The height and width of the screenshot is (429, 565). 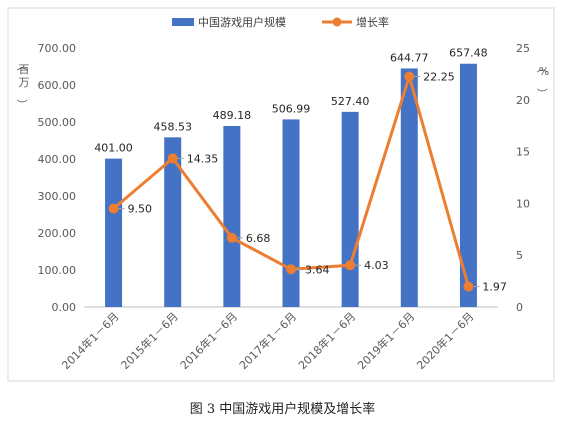 What do you see at coordinates (57, 48) in the screenshot?
I see `left-axis-tick-label: 700.00` at bounding box center [57, 48].